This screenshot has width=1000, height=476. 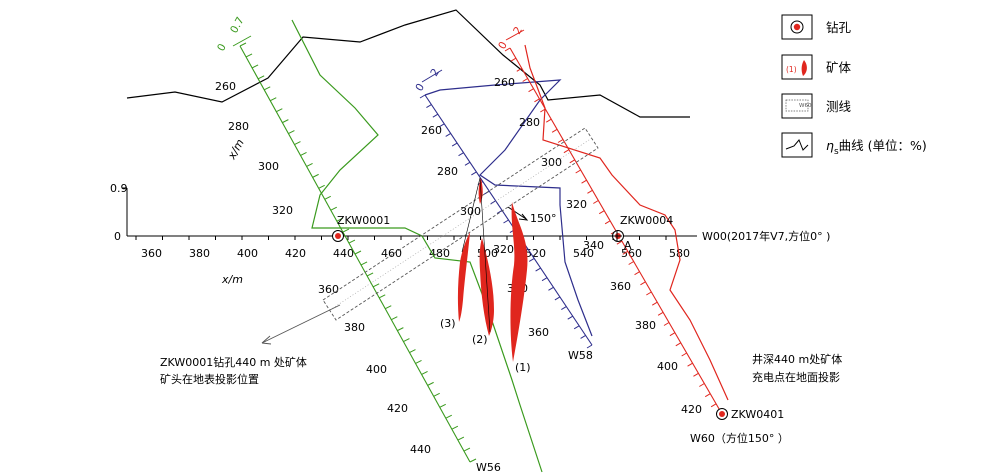 What do you see at coordinates (448, 323) in the screenshot?
I see `ore-label-3: (3)` at bounding box center [448, 323].